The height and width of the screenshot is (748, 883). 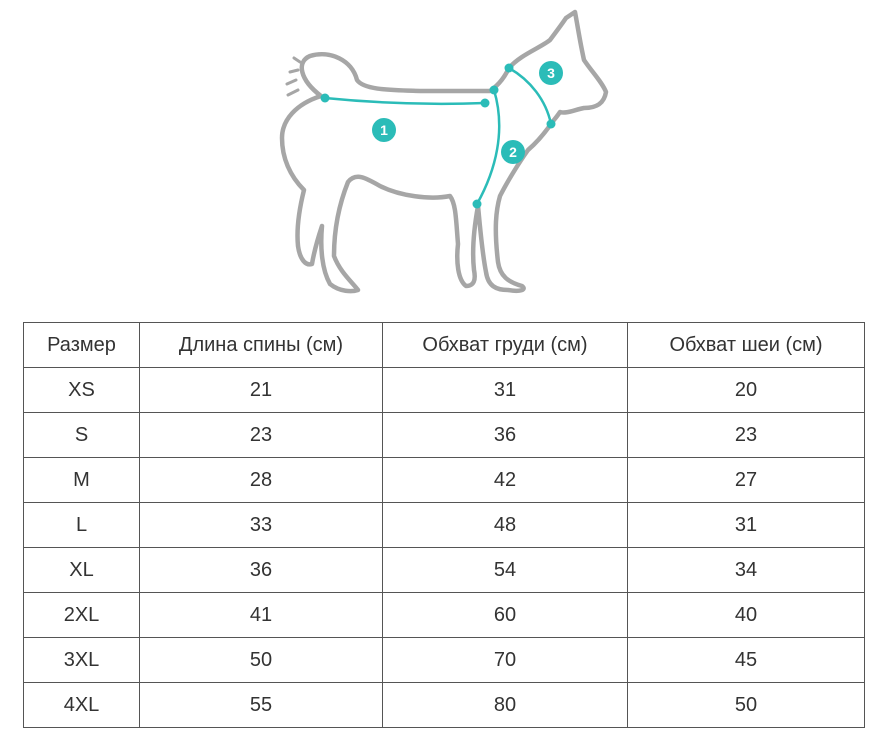 What do you see at coordinates (81, 345) in the screenshot?
I see `header-size: Размер` at bounding box center [81, 345].